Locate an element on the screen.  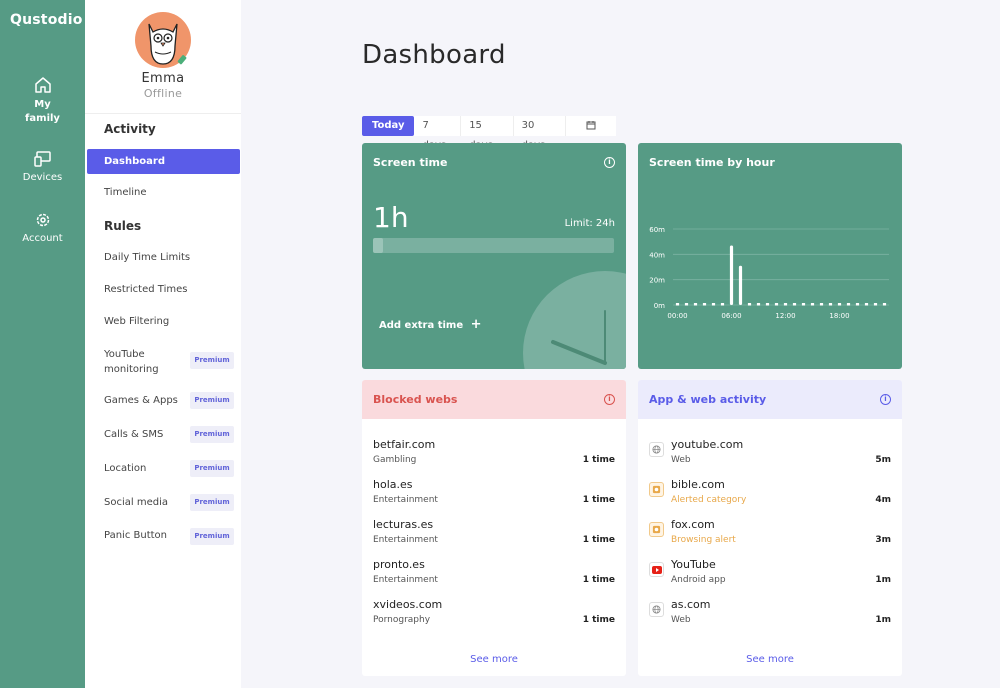
tab-calendar is located at coordinates (591, 126).